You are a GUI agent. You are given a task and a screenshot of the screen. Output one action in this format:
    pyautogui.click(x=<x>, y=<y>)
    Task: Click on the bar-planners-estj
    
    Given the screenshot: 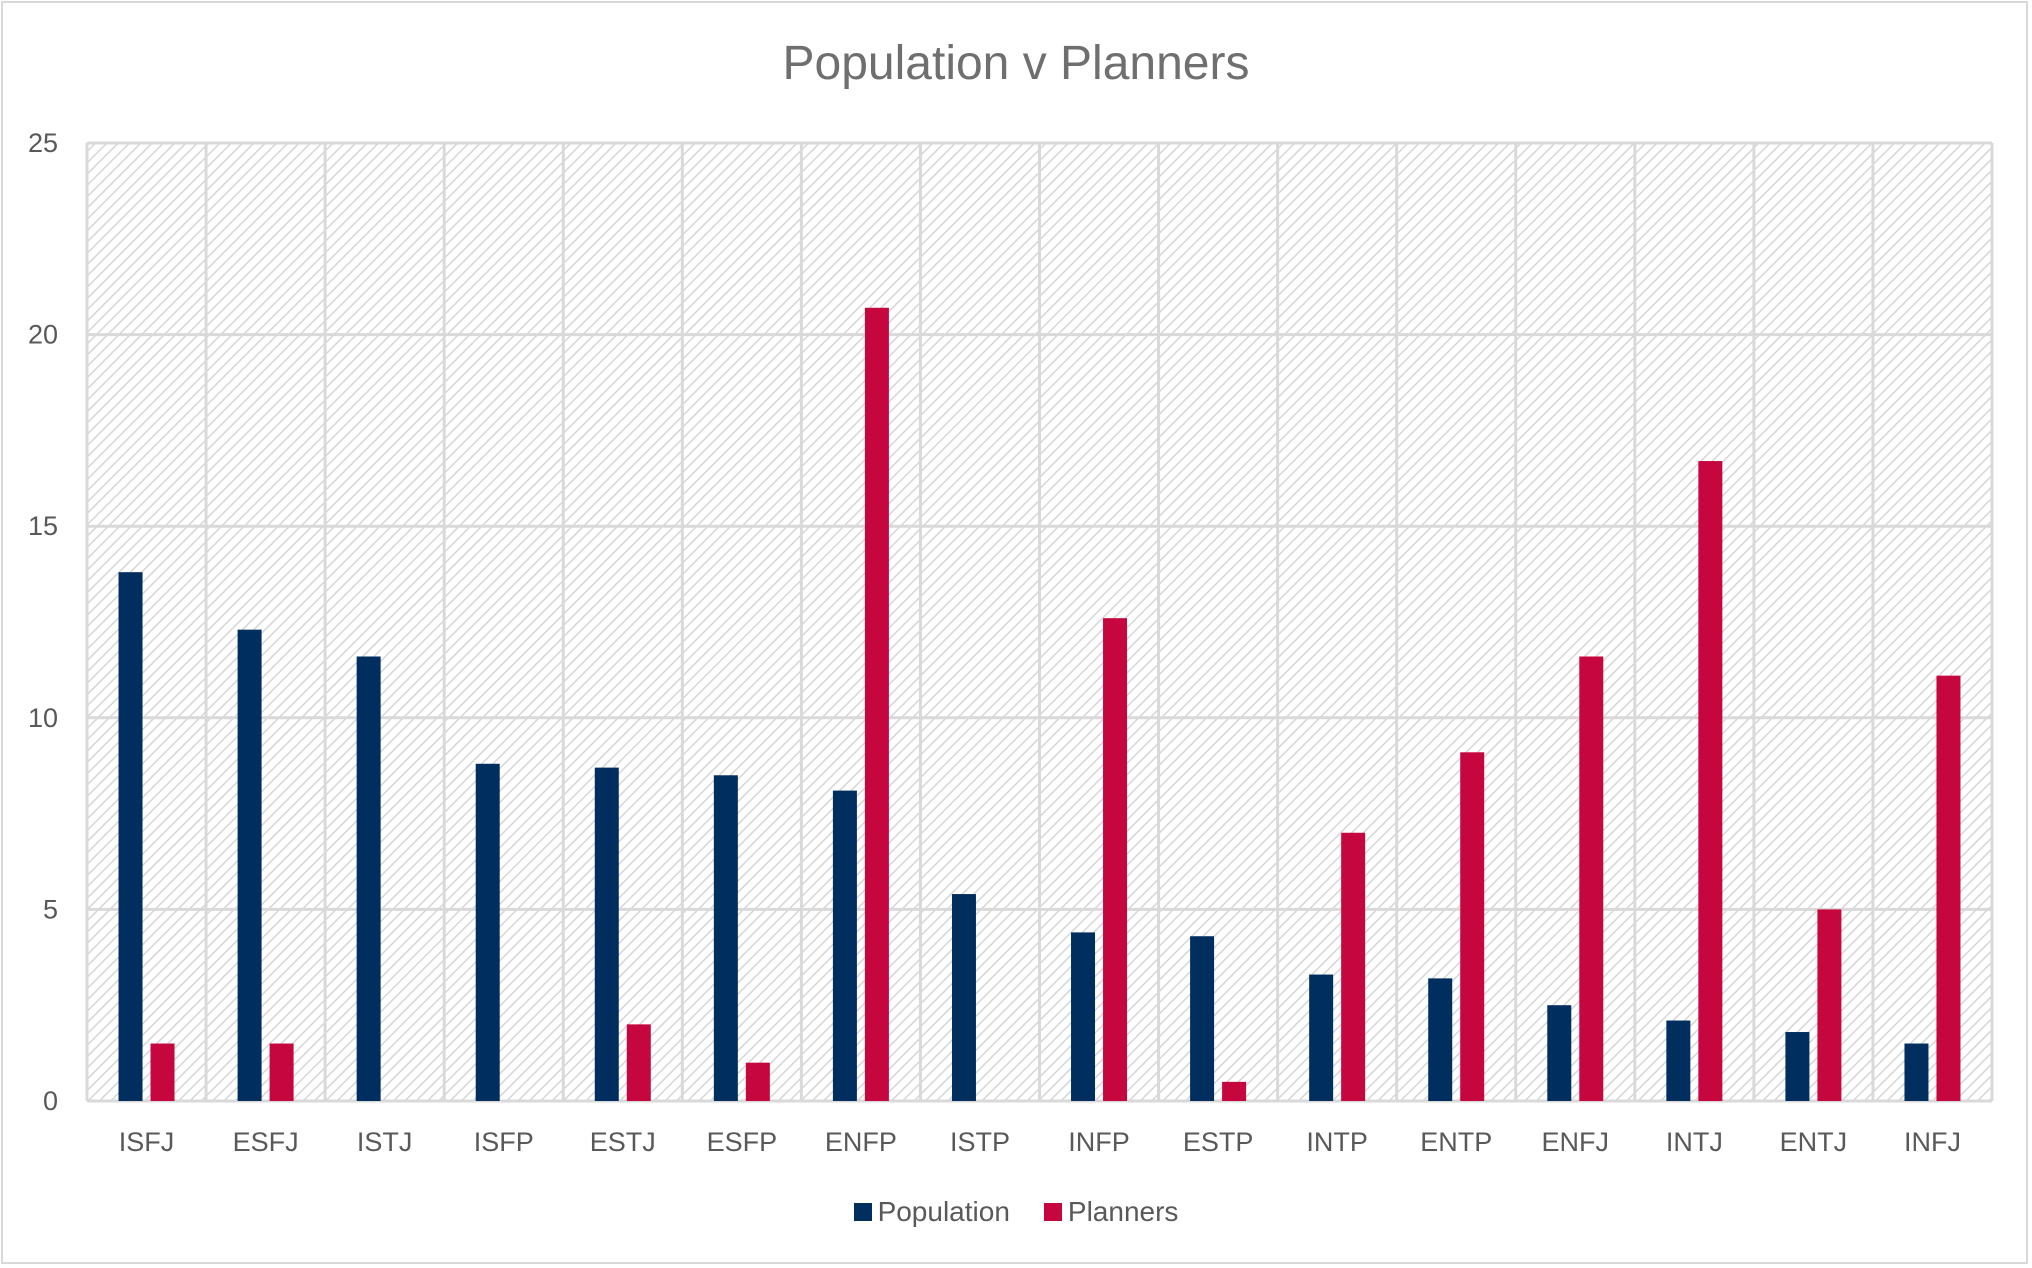 What is the action you would take?
    pyautogui.click(x=638, y=1062)
    